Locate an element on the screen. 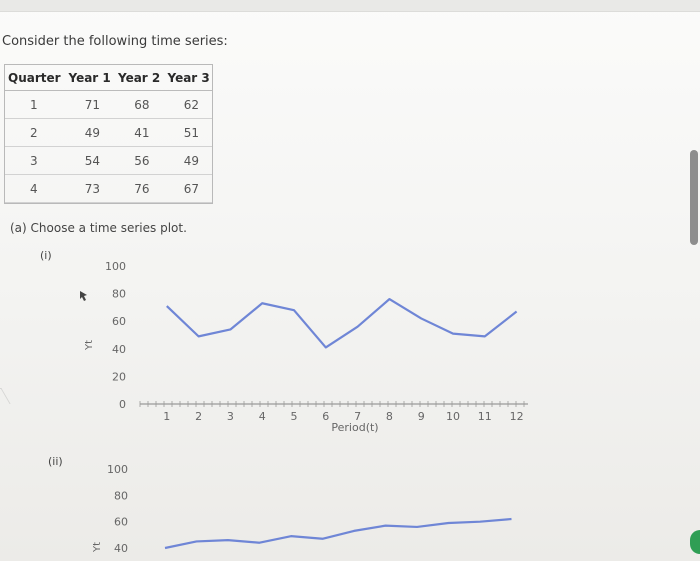 Image resolution: width=700 pixels, height=561 pixels. x-tick-label: 7 is located at coordinates (357, 416).